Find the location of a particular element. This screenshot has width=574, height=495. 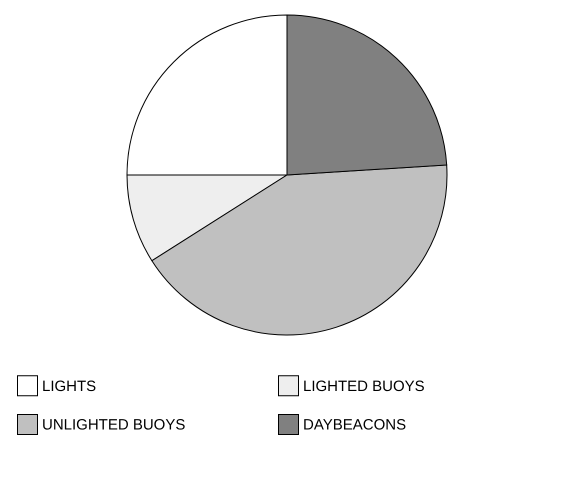

legend-label: UNLIGHTED BUOYS is located at coordinates (114, 425).